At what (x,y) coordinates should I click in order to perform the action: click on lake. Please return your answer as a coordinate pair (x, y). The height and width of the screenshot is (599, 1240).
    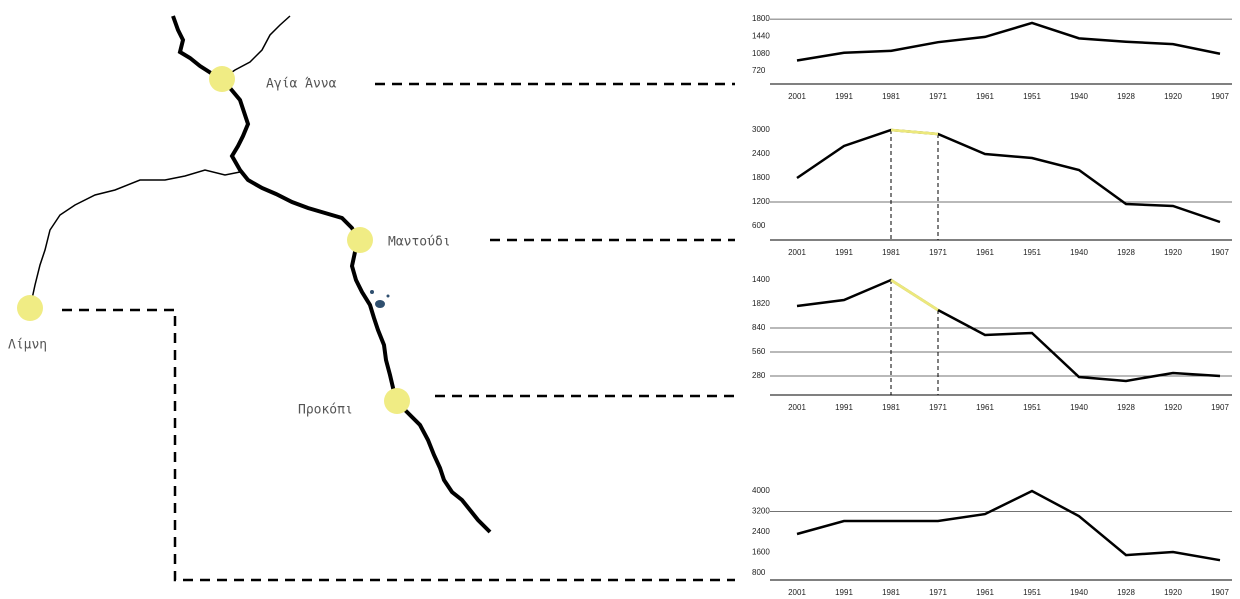
    Looking at the image, I should click on (380, 299).